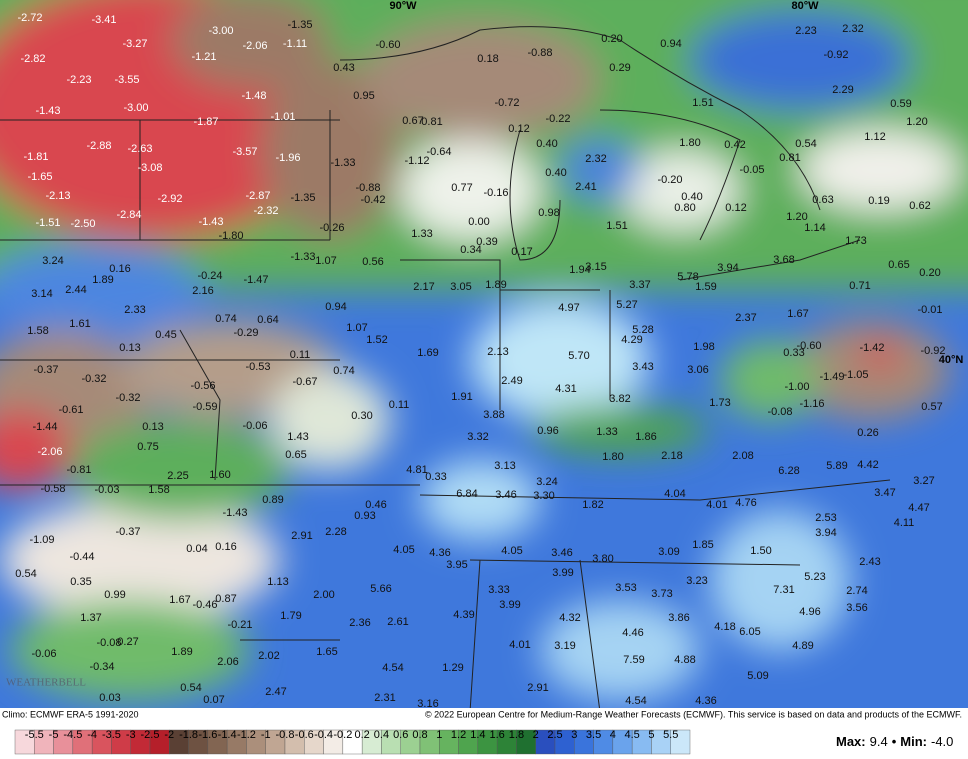 The width and height of the screenshot is (968, 759). I want to click on map-value-label: 0.63, so click(822, 200).